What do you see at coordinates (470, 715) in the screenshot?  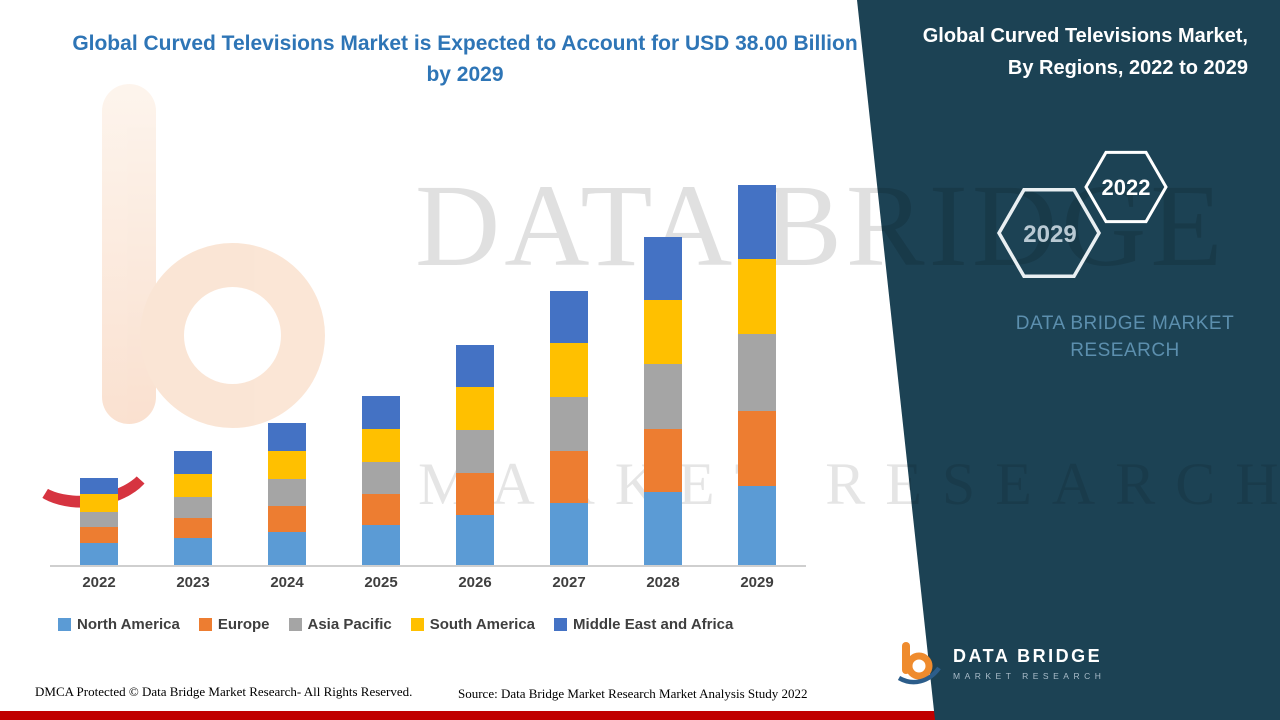 I see `bottom-red-stripe` at bounding box center [470, 715].